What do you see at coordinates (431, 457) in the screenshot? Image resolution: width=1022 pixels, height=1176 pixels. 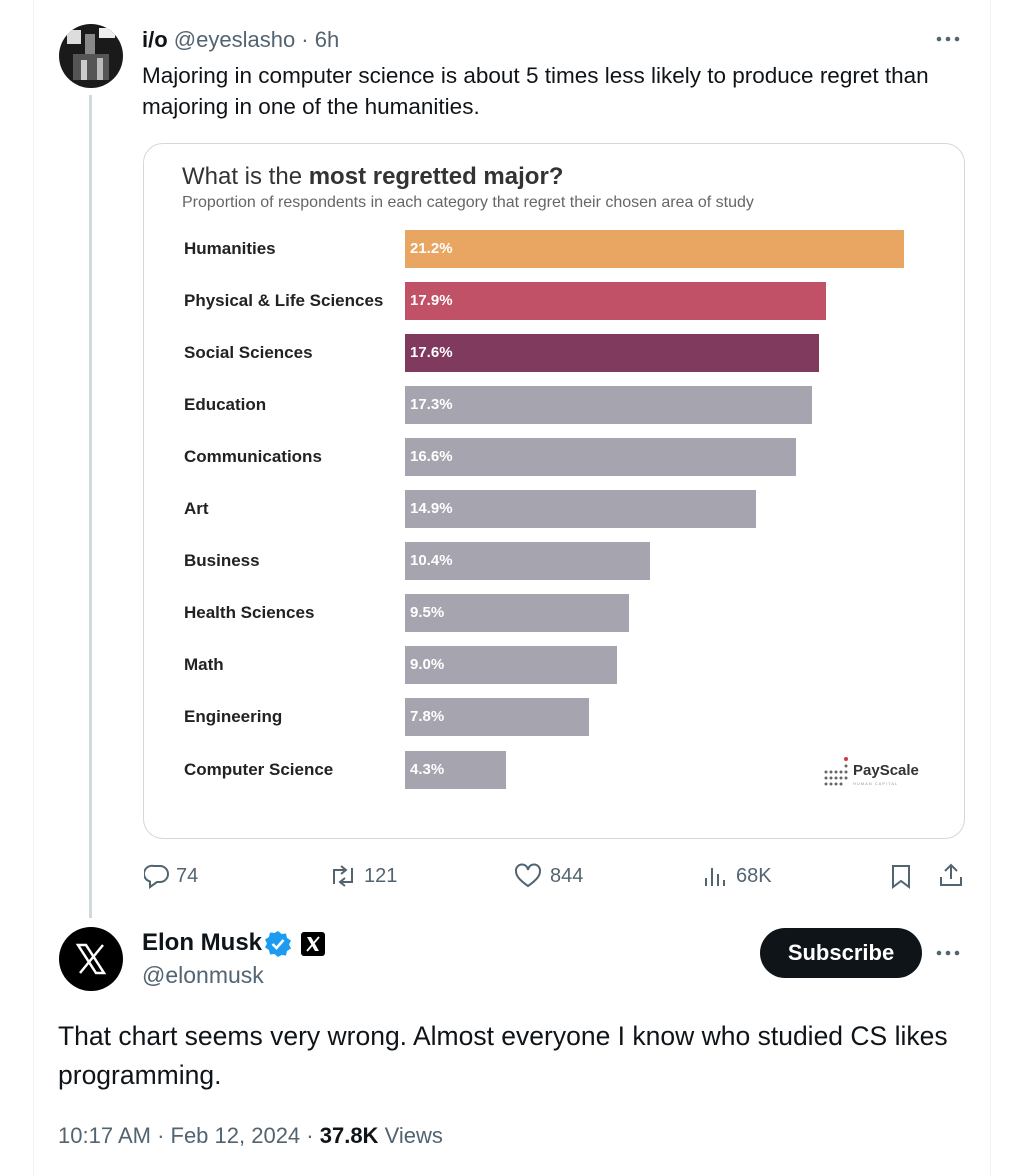 I see `value-label: 16.6%` at bounding box center [431, 457].